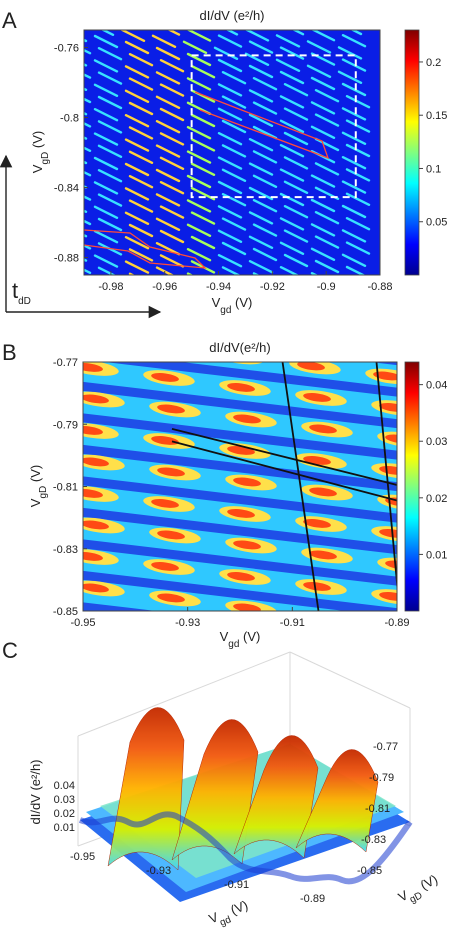  What do you see at coordinates (250, 379) in the screenshot?
I see `panel-b-trough` at bounding box center [250, 379].